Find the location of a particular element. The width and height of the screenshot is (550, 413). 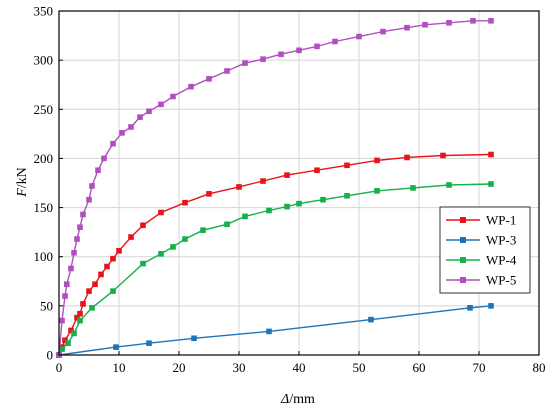

legend-item-wp-1: WP-1 is located at coordinates (481, 220).